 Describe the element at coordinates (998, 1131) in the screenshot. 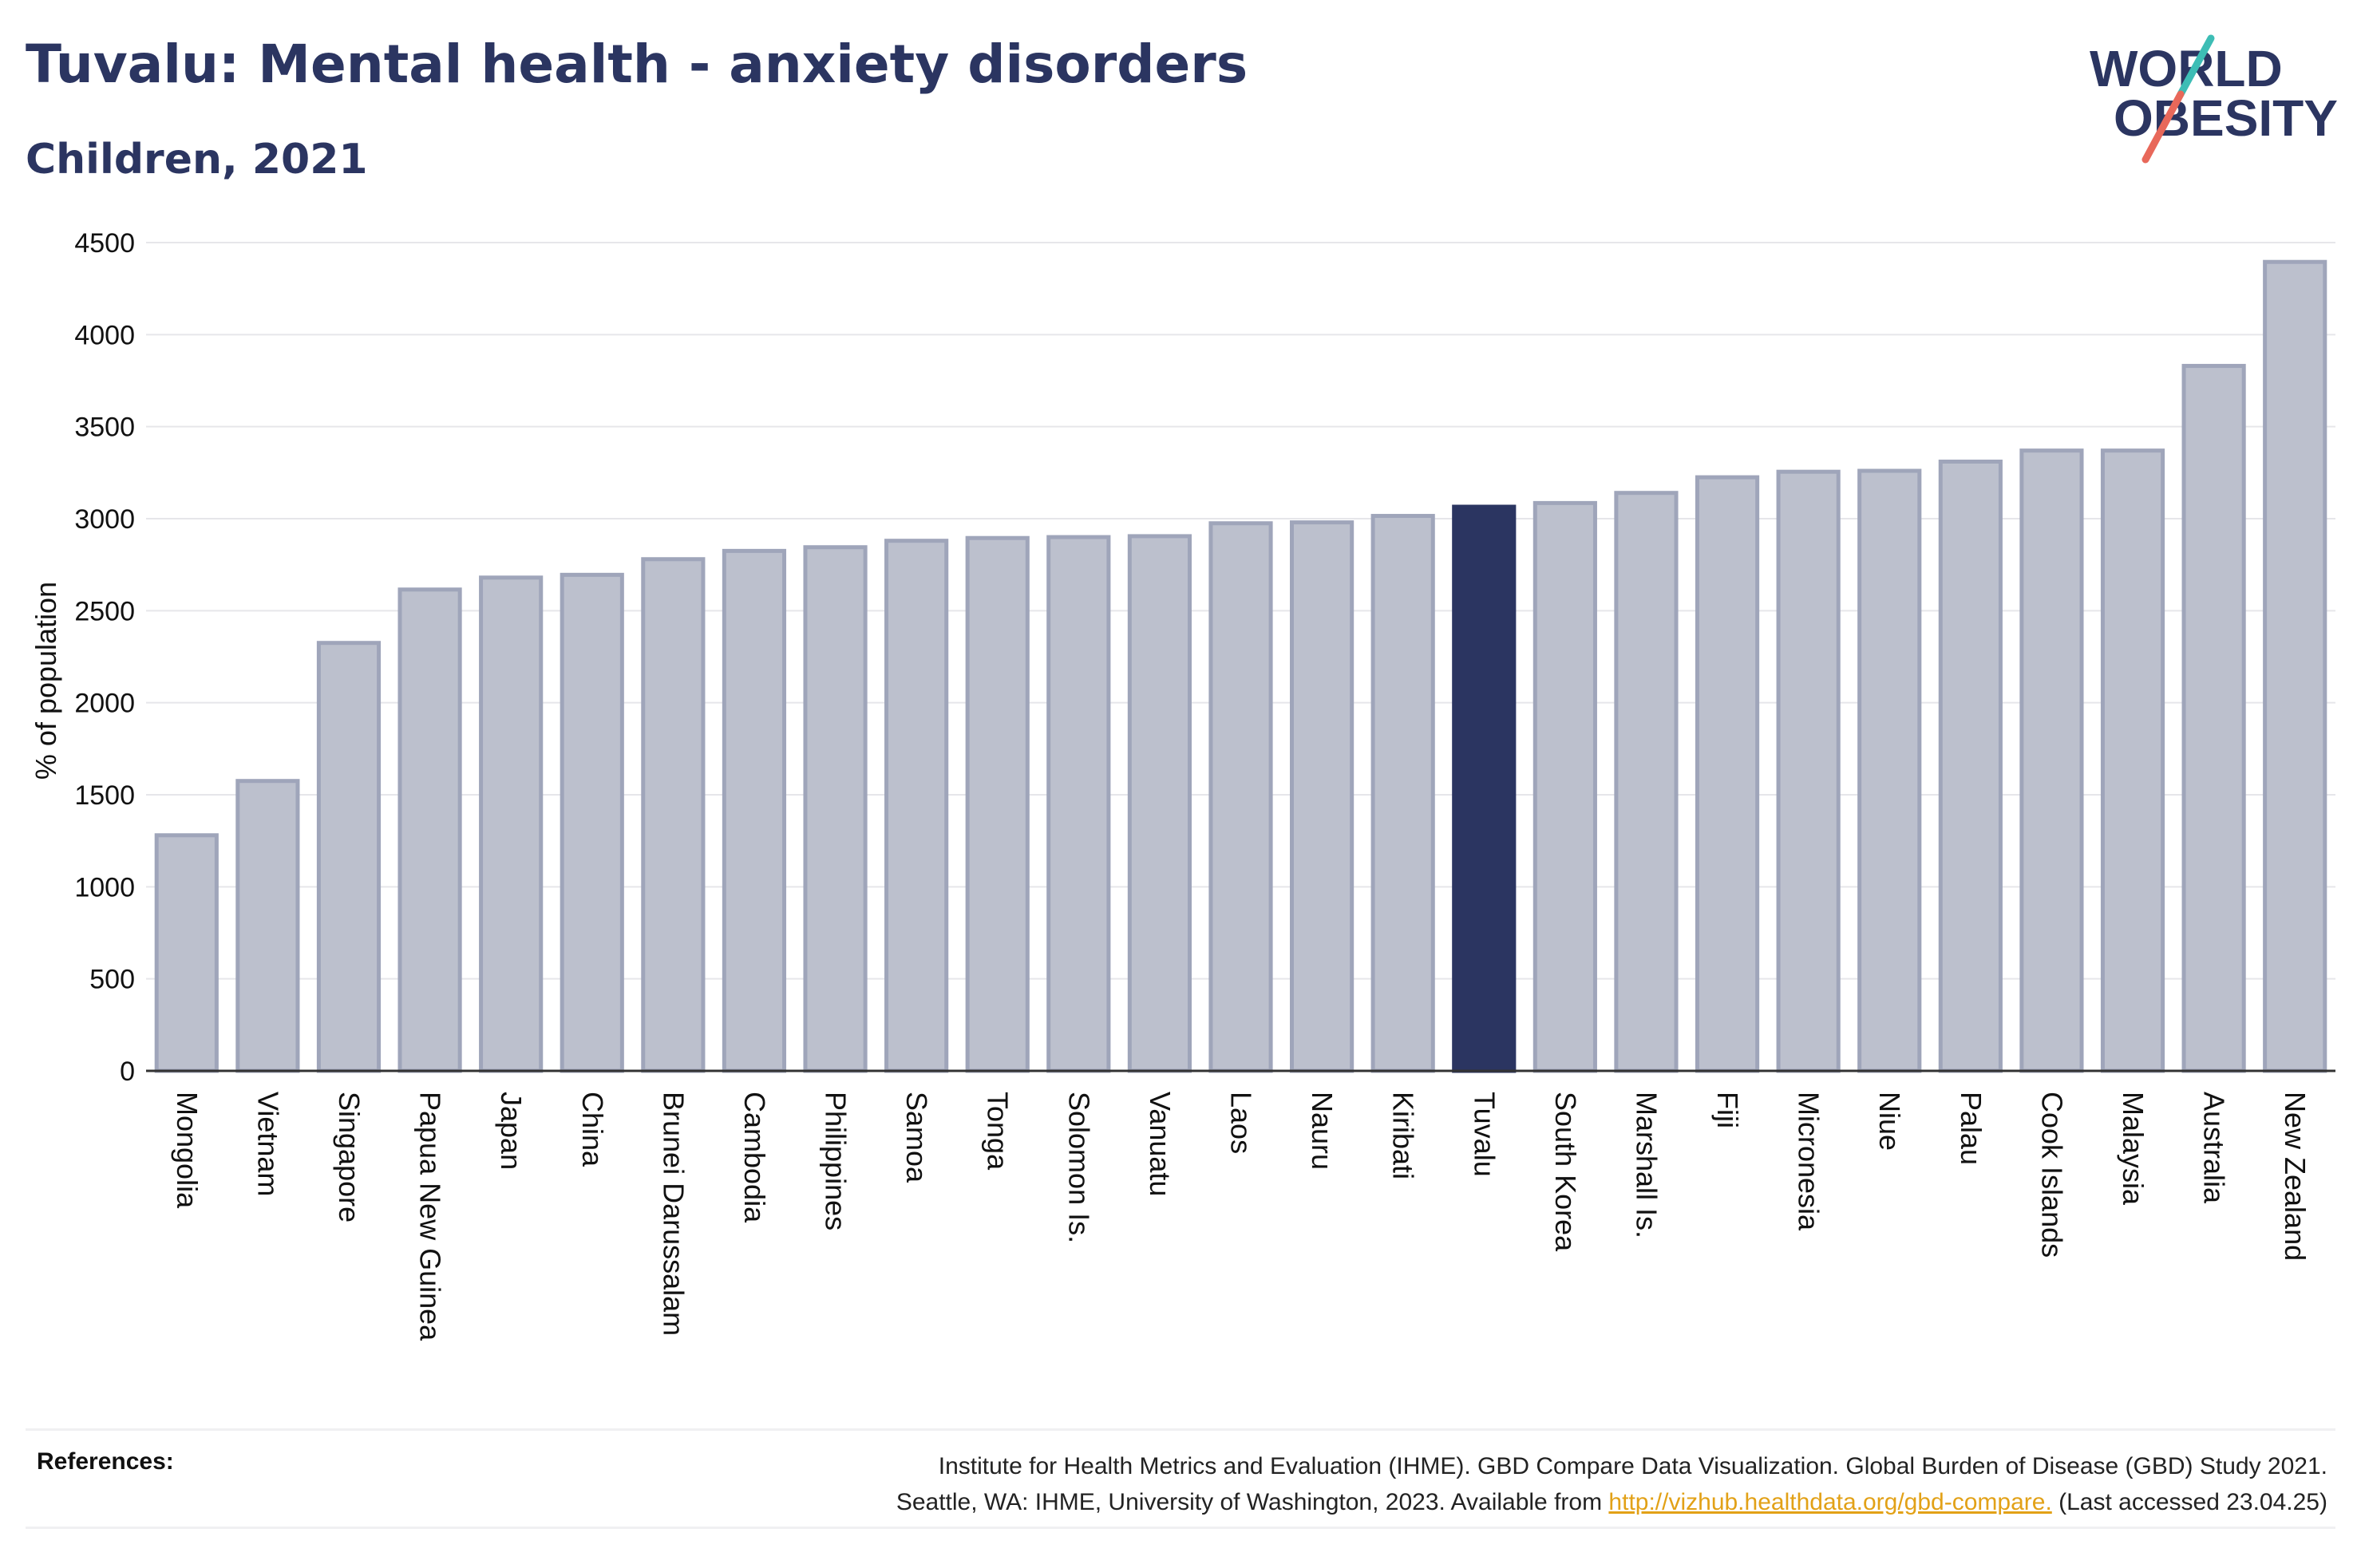

I see `x-tick-label: Tonga` at that location.